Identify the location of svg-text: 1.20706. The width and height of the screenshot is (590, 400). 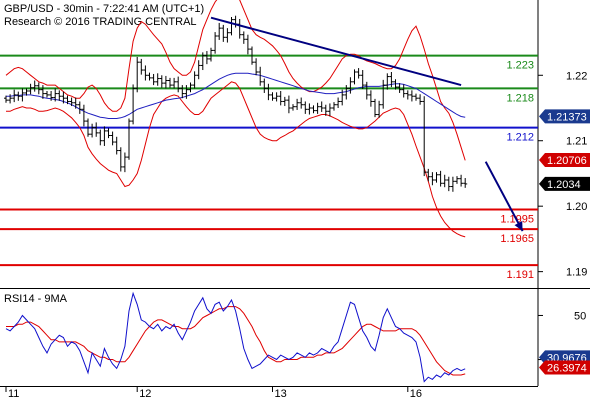
(567, 161).